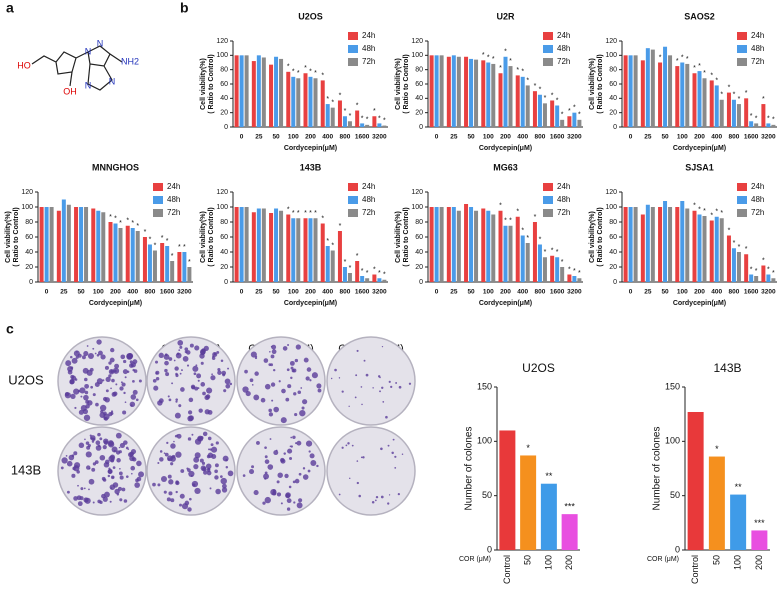 The image size is (783, 593). Describe the element at coordinates (276, 137) in the screenshot. I see `x-tick-label: 50` at that location.